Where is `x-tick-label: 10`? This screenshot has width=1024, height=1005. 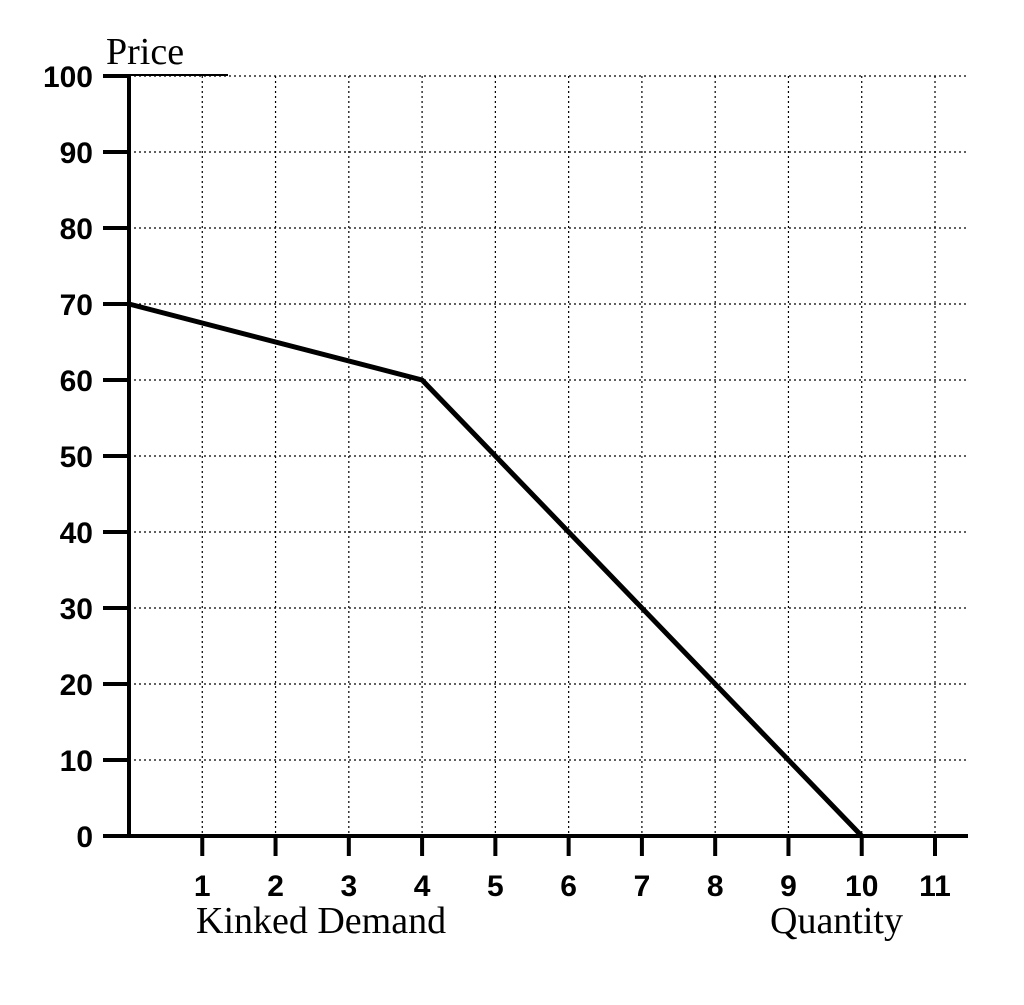 x-tick-label: 10 is located at coordinates (861, 886).